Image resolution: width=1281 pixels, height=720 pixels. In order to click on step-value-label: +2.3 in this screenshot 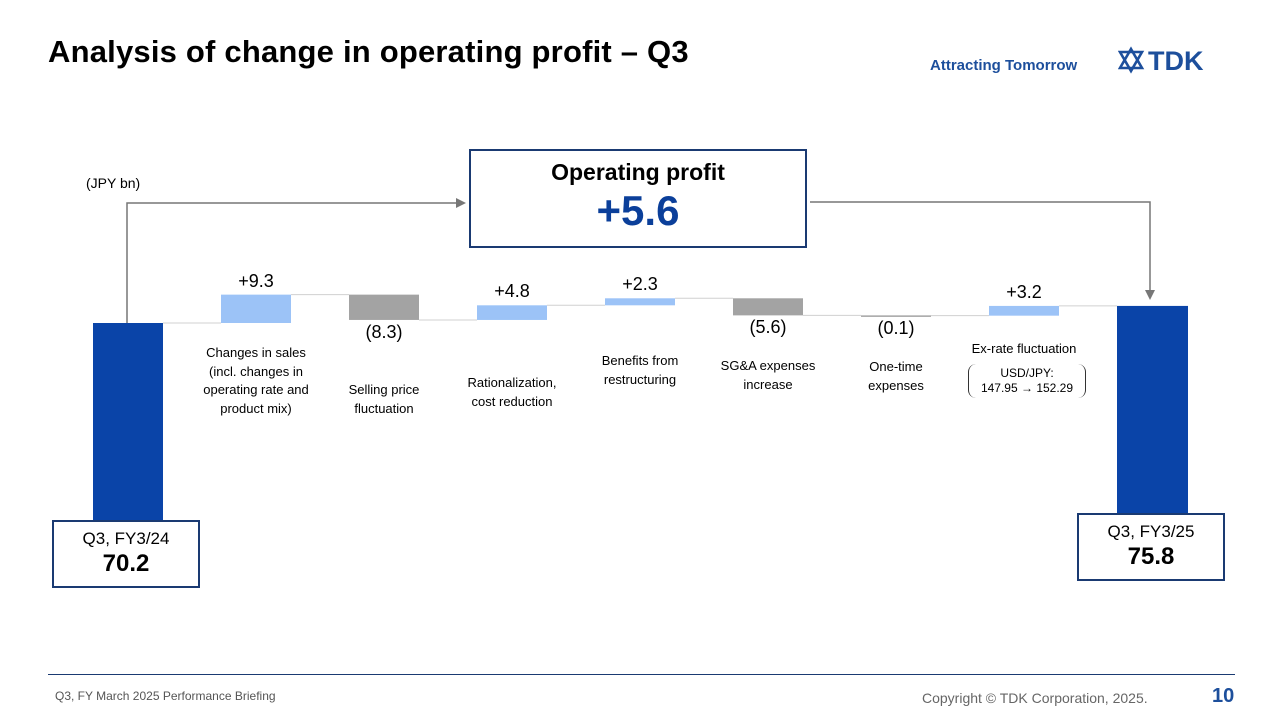, I will do `click(640, 284)`.